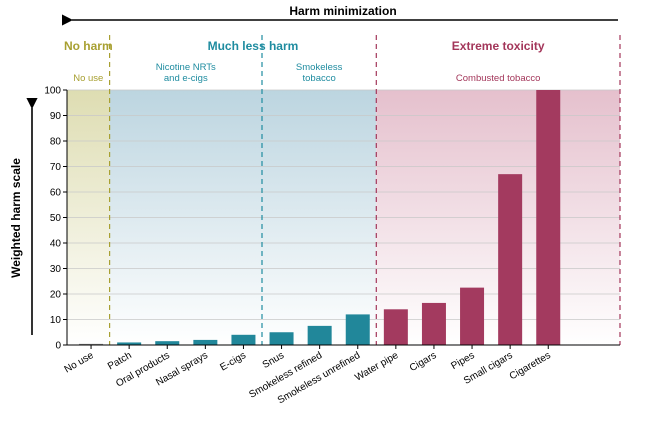  I want to click on y-tick-label: 70, so click(56, 167).